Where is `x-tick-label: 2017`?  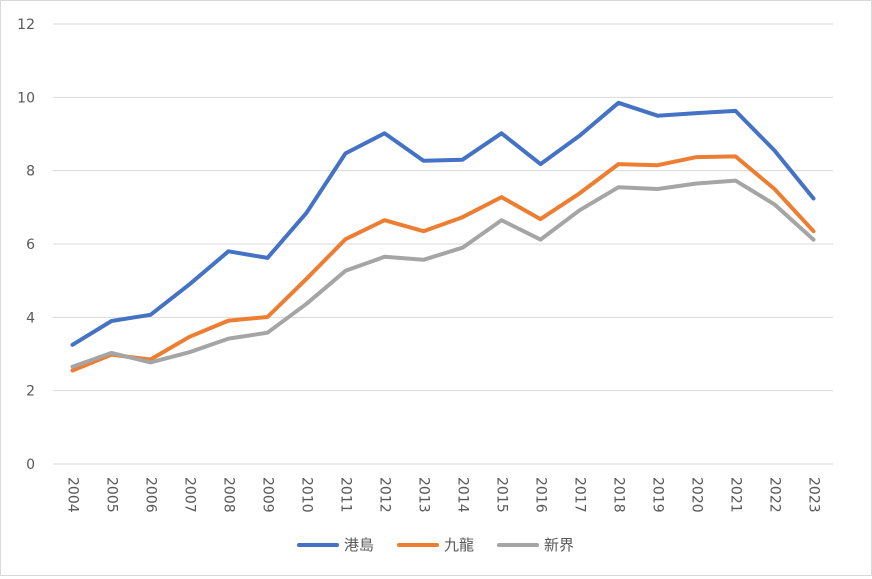 x-tick-label: 2017 is located at coordinates (580, 495).